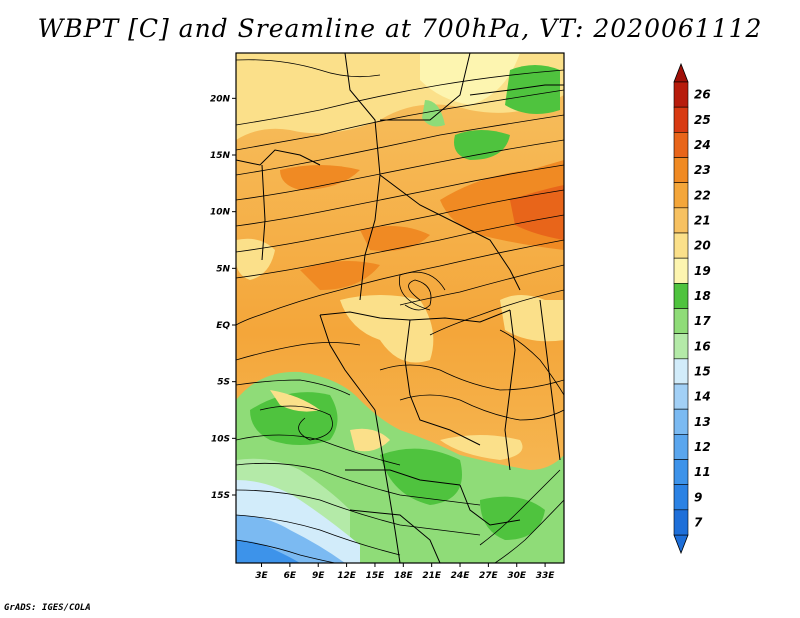 This screenshot has height=618, width=800. I want to click on lon-tick-label: 24E, so click(461, 576).